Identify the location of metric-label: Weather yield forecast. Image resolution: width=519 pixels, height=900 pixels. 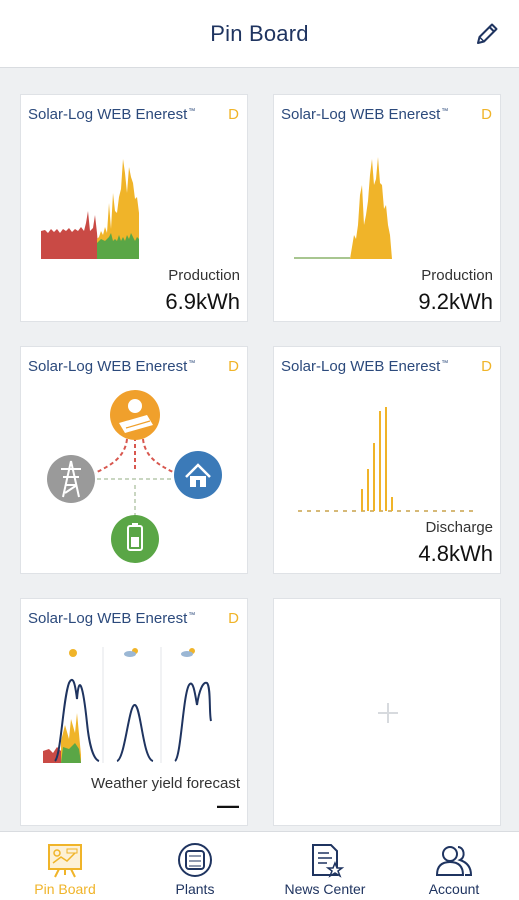
(165, 783).